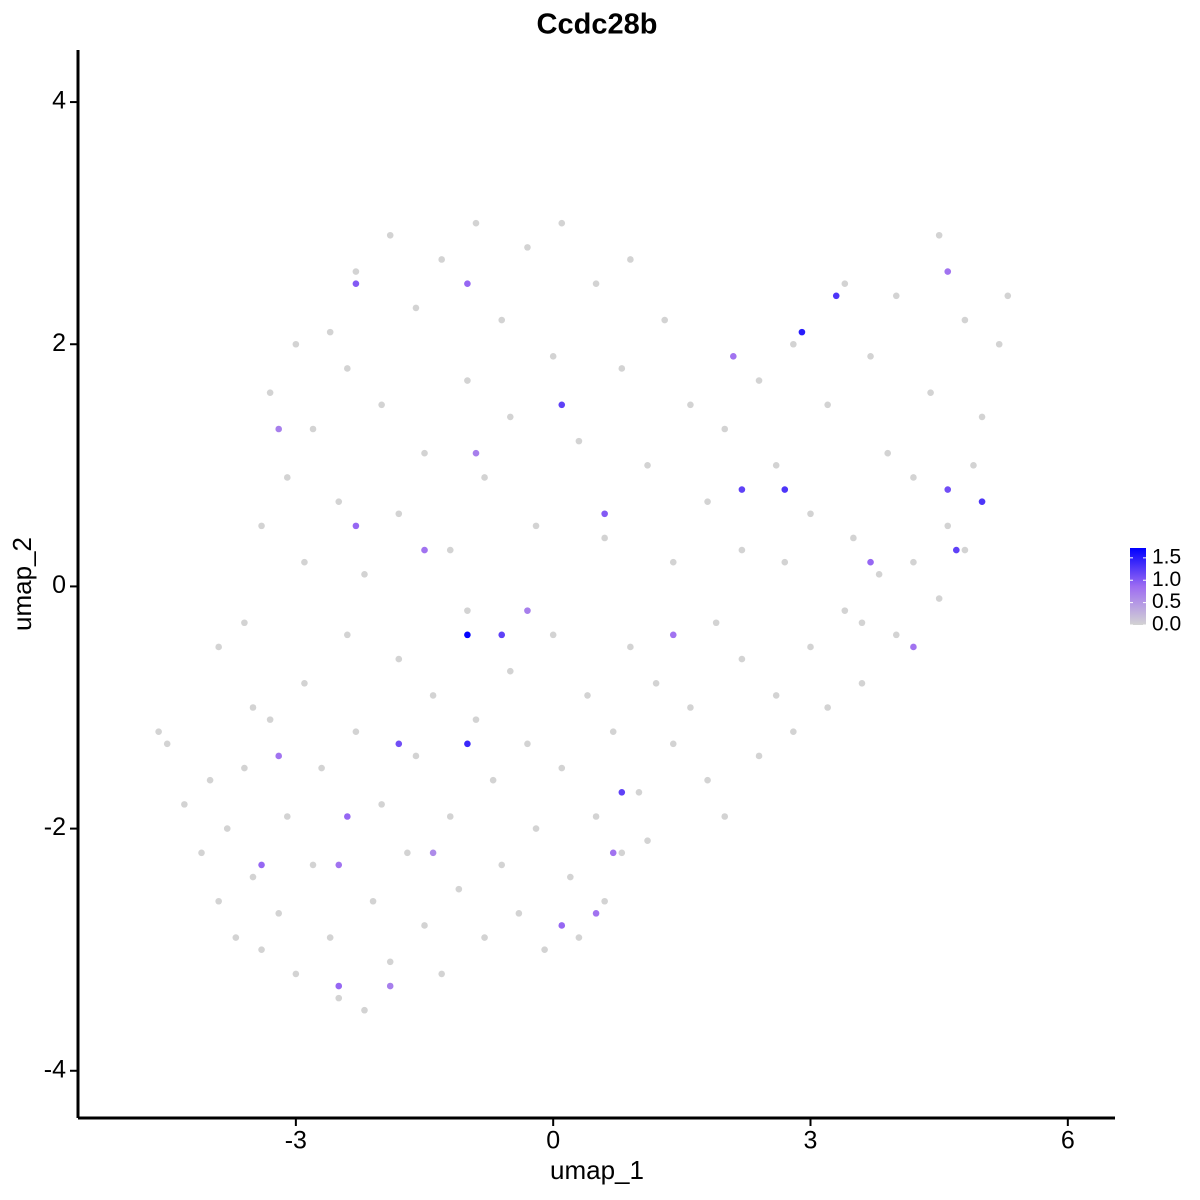 Image resolution: width=1200 pixels, height=1200 pixels. Describe the element at coordinates (553, 1141) in the screenshot. I see `x-tick-label: 0` at that location.